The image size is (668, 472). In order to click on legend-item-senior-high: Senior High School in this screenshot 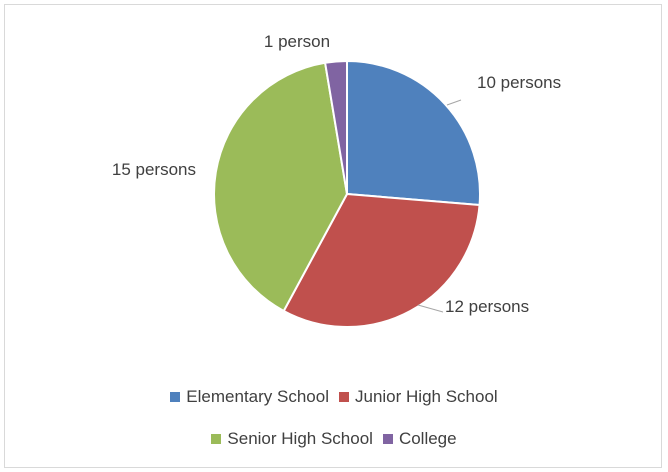, I will do `click(292, 439)`.